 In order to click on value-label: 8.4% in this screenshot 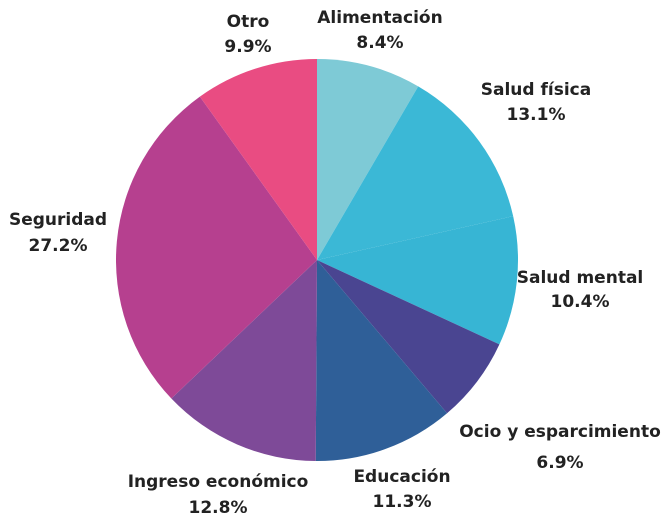, I will do `click(379, 43)`.